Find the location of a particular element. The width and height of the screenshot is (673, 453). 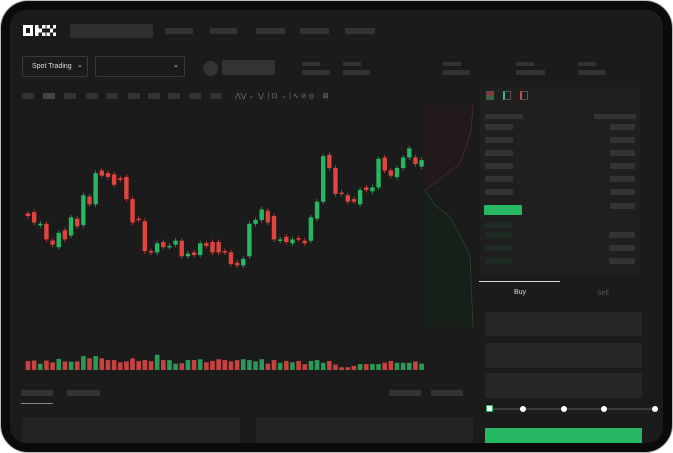

book-header is located at coordinates (504, 116).